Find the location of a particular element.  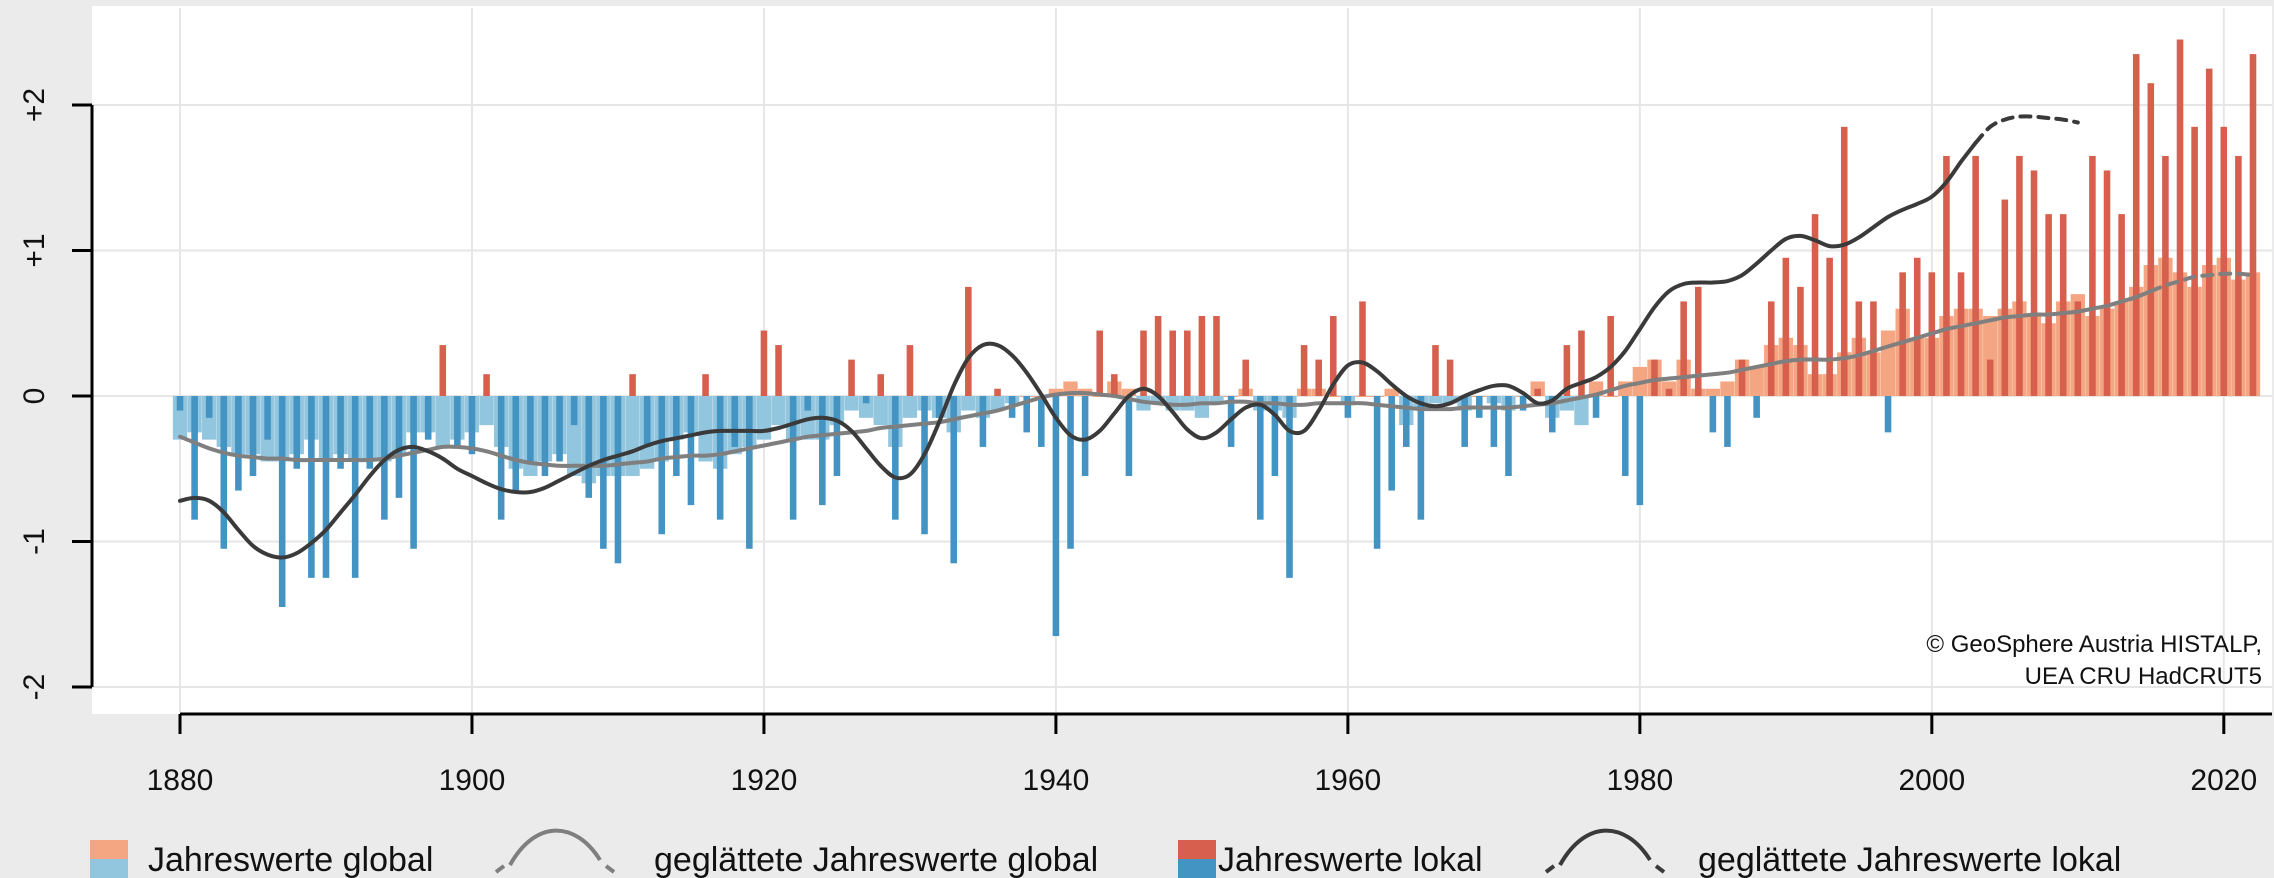

global-smoothed-line-provisional is located at coordinates (2201, 282).